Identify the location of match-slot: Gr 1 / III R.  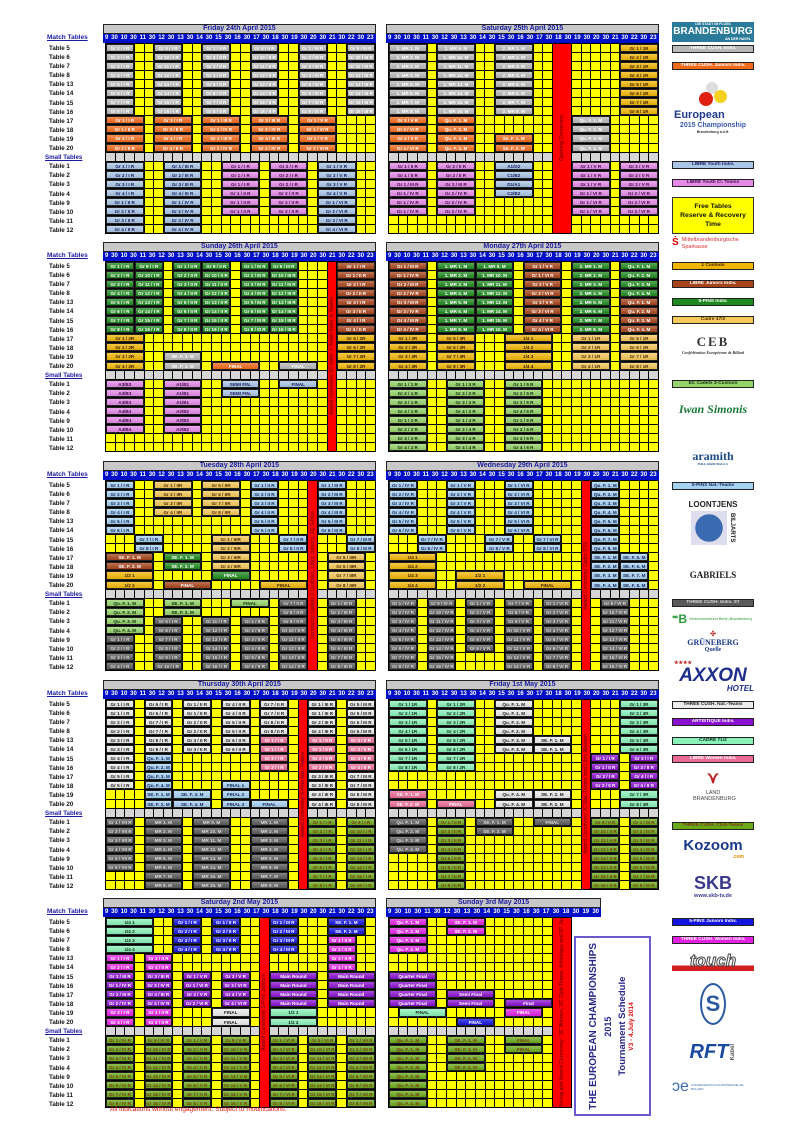
(408, 183).